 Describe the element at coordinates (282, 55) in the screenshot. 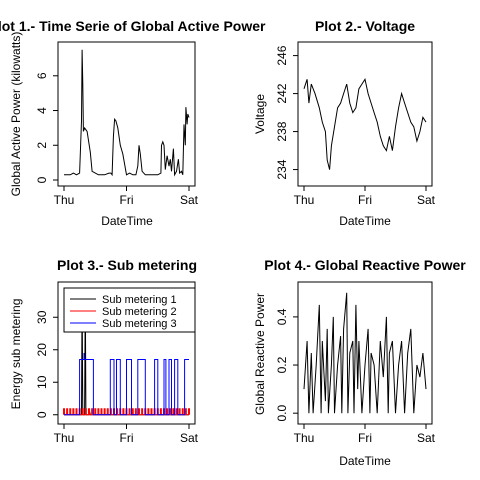

I see `y-tick-label: 246` at that location.